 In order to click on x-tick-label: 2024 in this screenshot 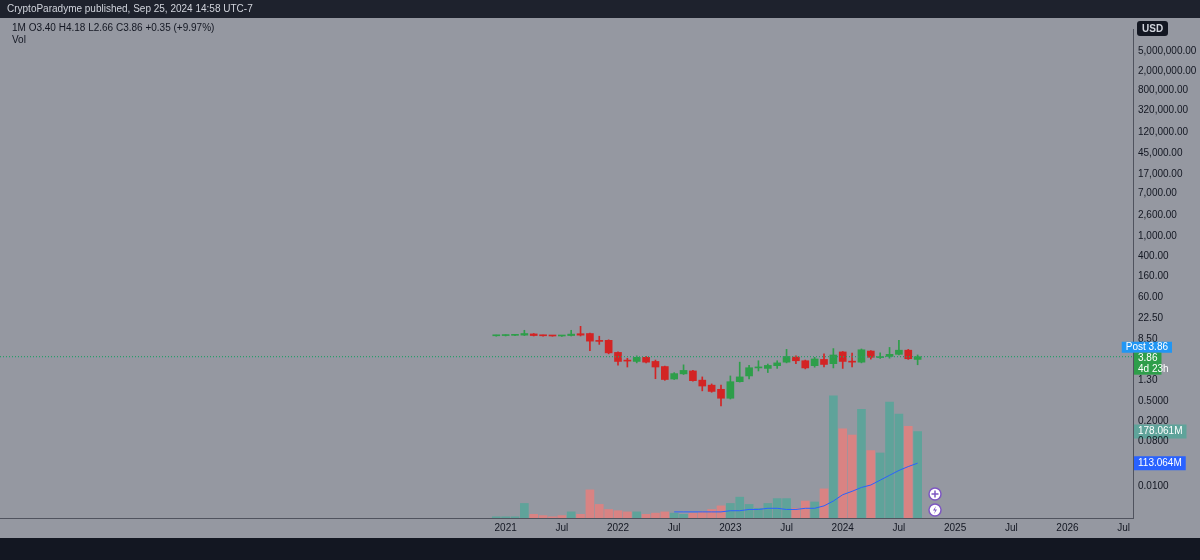, I will do `click(843, 527)`.